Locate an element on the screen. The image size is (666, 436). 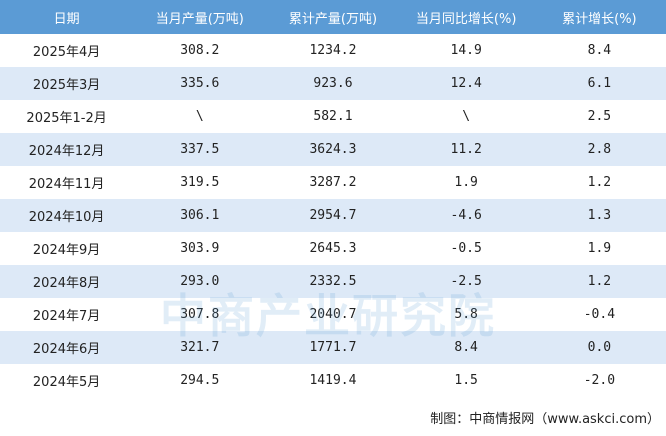
header-row: 日期 当月产量(万吨) 累计产量(万吨) 当月同比增长(%) 累计增长(%) is located at coordinates (333, 17).